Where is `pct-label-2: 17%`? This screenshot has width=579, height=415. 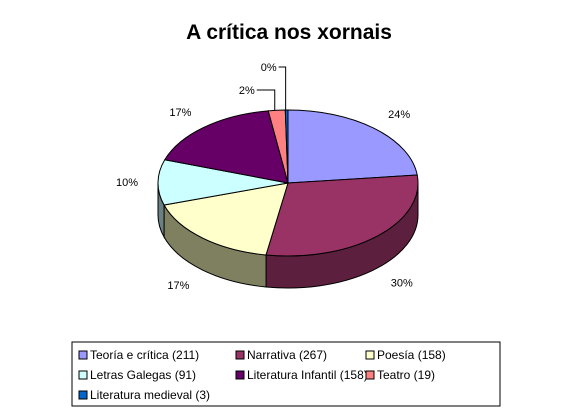
pct-label-2: 17% is located at coordinates (178, 286).